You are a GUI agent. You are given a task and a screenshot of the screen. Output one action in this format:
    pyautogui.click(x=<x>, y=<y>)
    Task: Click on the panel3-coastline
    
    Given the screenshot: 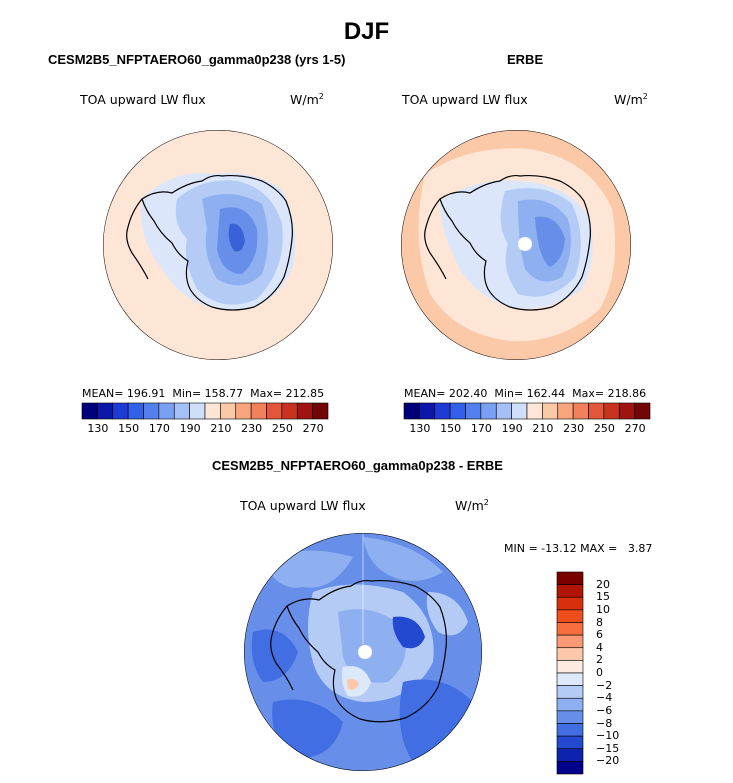 What is the action you would take?
    pyautogui.click(x=366, y=651)
    